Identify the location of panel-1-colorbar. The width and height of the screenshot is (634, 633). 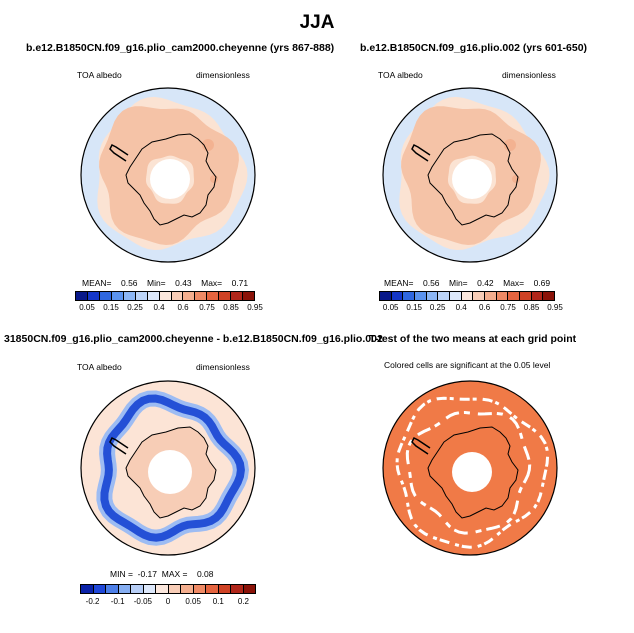
(165, 296).